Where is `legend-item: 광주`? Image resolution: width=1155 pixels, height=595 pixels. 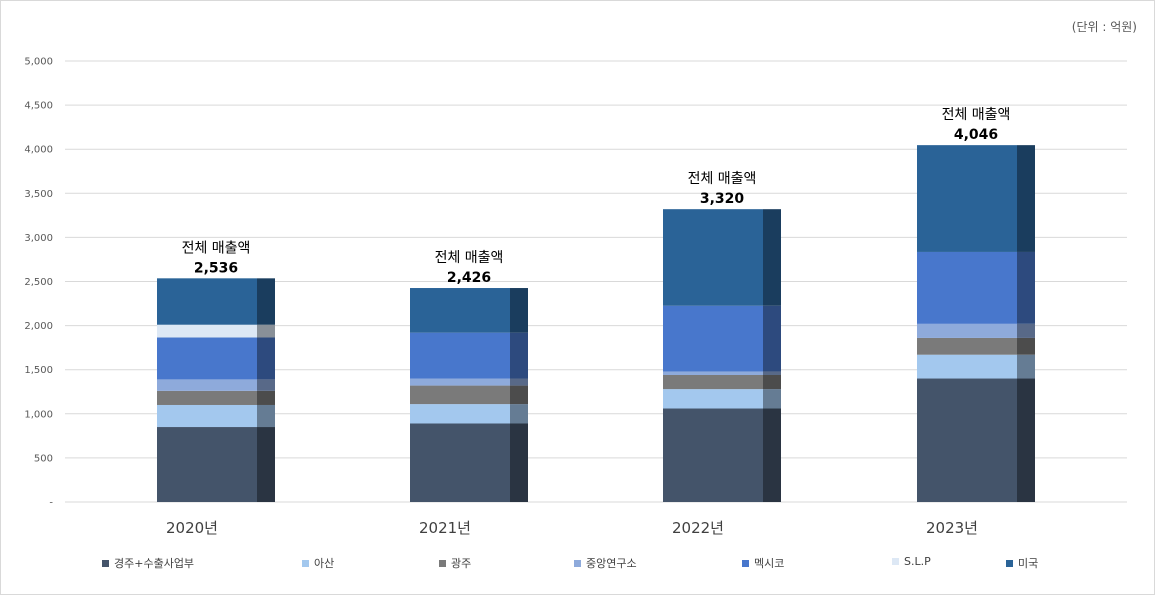 legend-item: 광주 is located at coordinates (455, 563).